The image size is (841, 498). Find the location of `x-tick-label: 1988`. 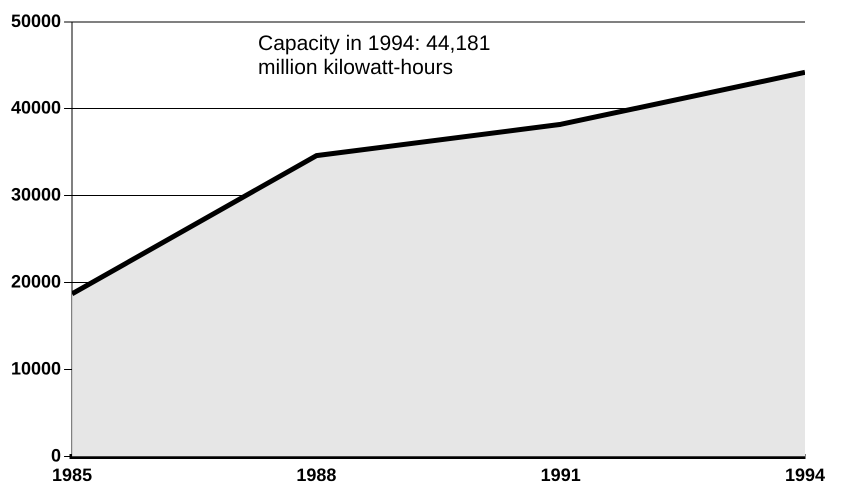

x-tick-label: 1988 is located at coordinates (316, 475).